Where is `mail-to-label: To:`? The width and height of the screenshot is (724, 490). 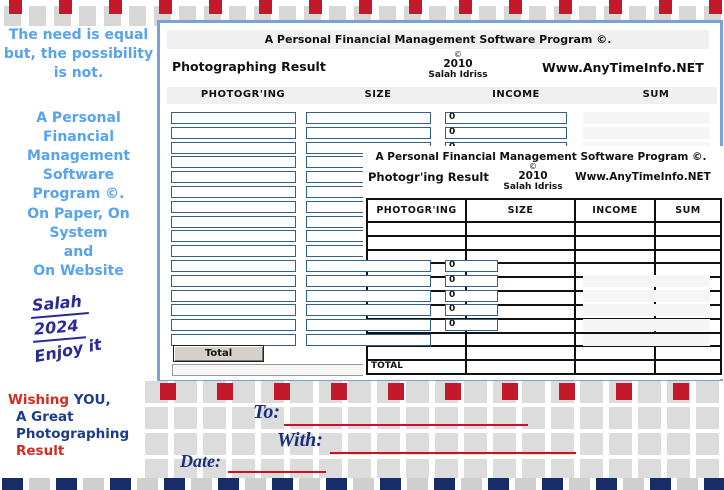
mail-to-label: To: is located at coordinates (267, 412).